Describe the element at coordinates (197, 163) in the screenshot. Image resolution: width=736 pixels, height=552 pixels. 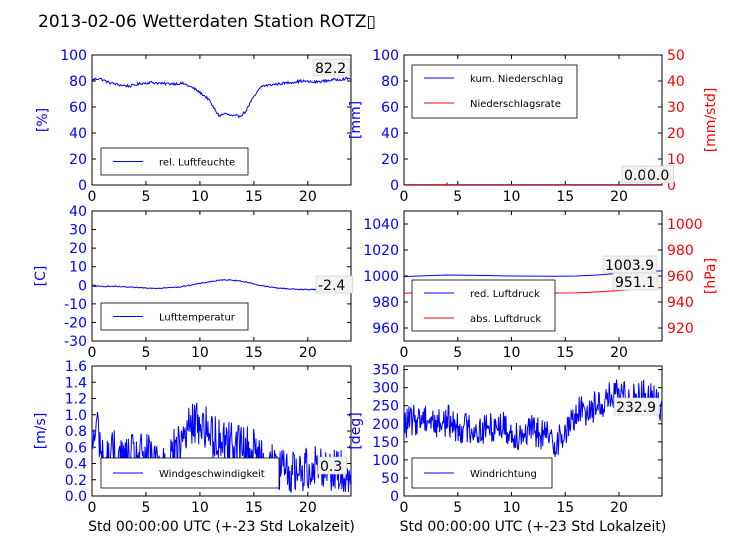
I see `legend-entry: rel. Luftfeuchte` at that location.